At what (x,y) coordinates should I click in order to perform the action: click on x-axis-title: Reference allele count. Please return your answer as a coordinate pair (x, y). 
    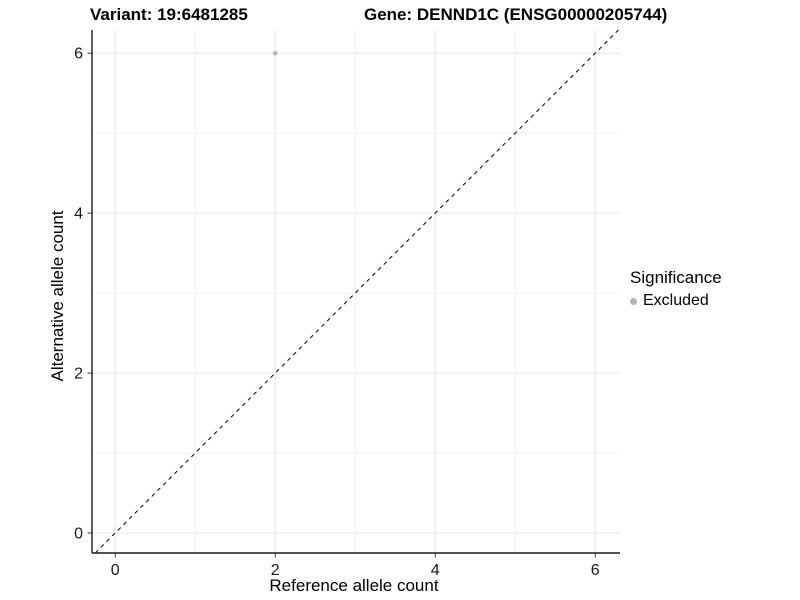
    Looking at the image, I should click on (353, 585).